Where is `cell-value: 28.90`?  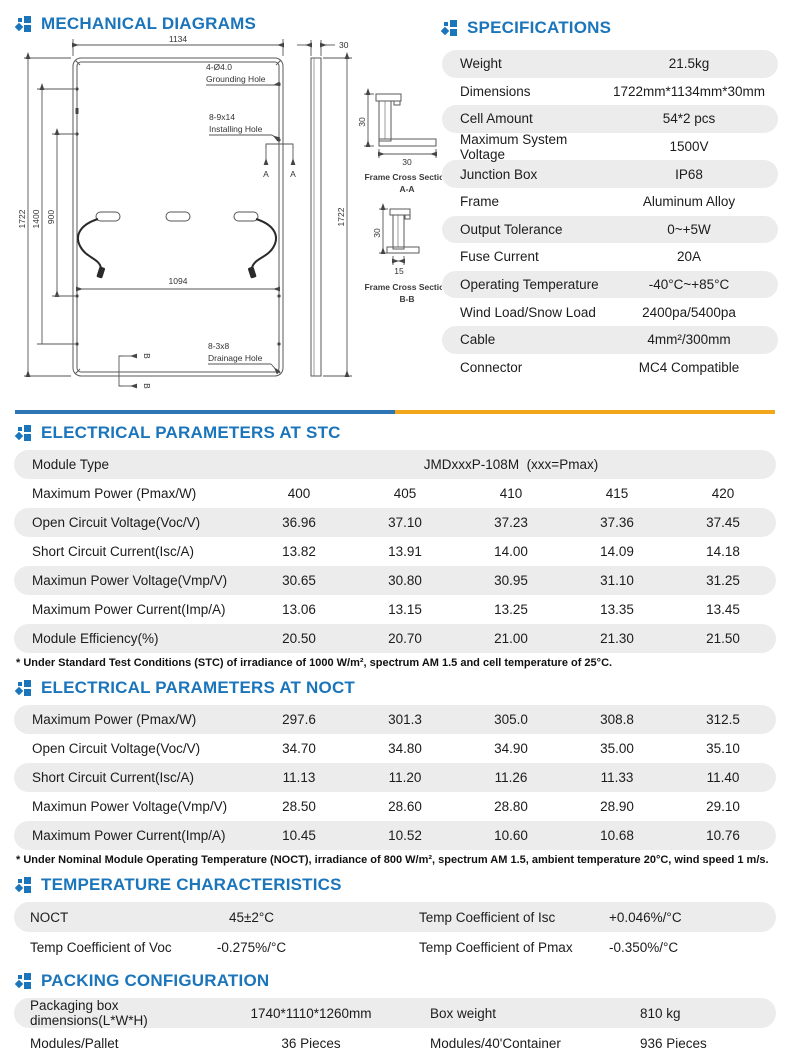 cell-value: 28.90 is located at coordinates (617, 806).